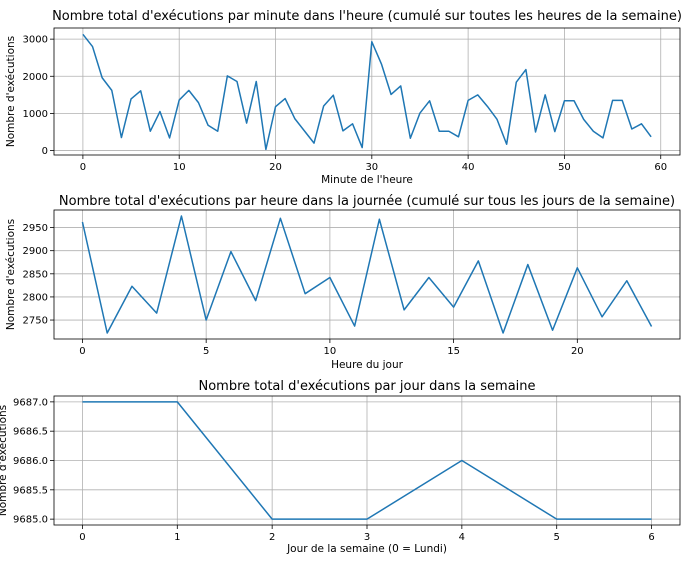 This screenshot has width=688, height=566. I want to click on x-axis-label: Heure du jour, so click(367, 365).